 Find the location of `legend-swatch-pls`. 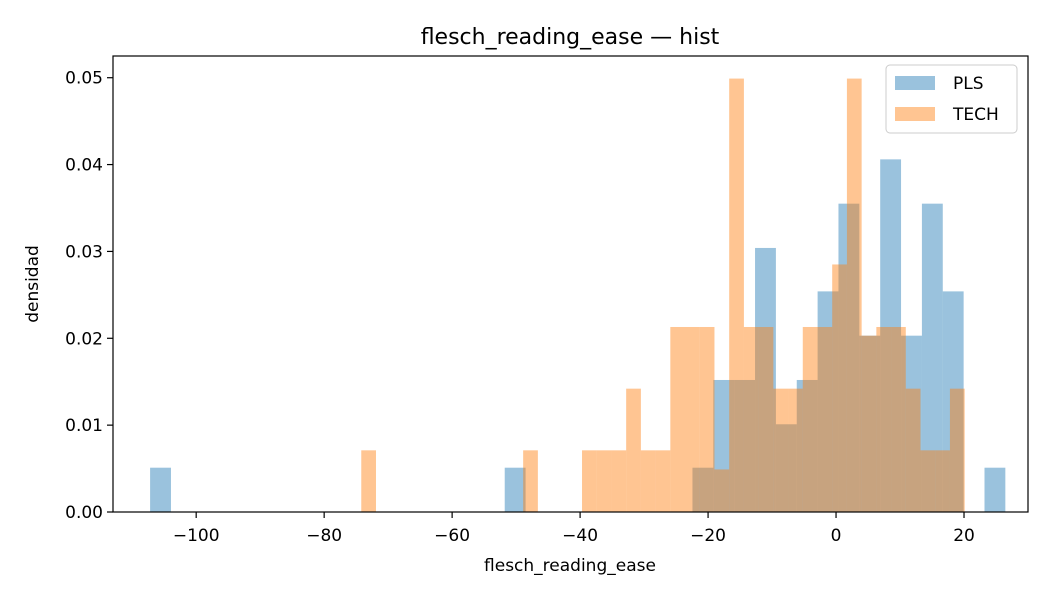

legend-swatch-pls is located at coordinates (915, 83).